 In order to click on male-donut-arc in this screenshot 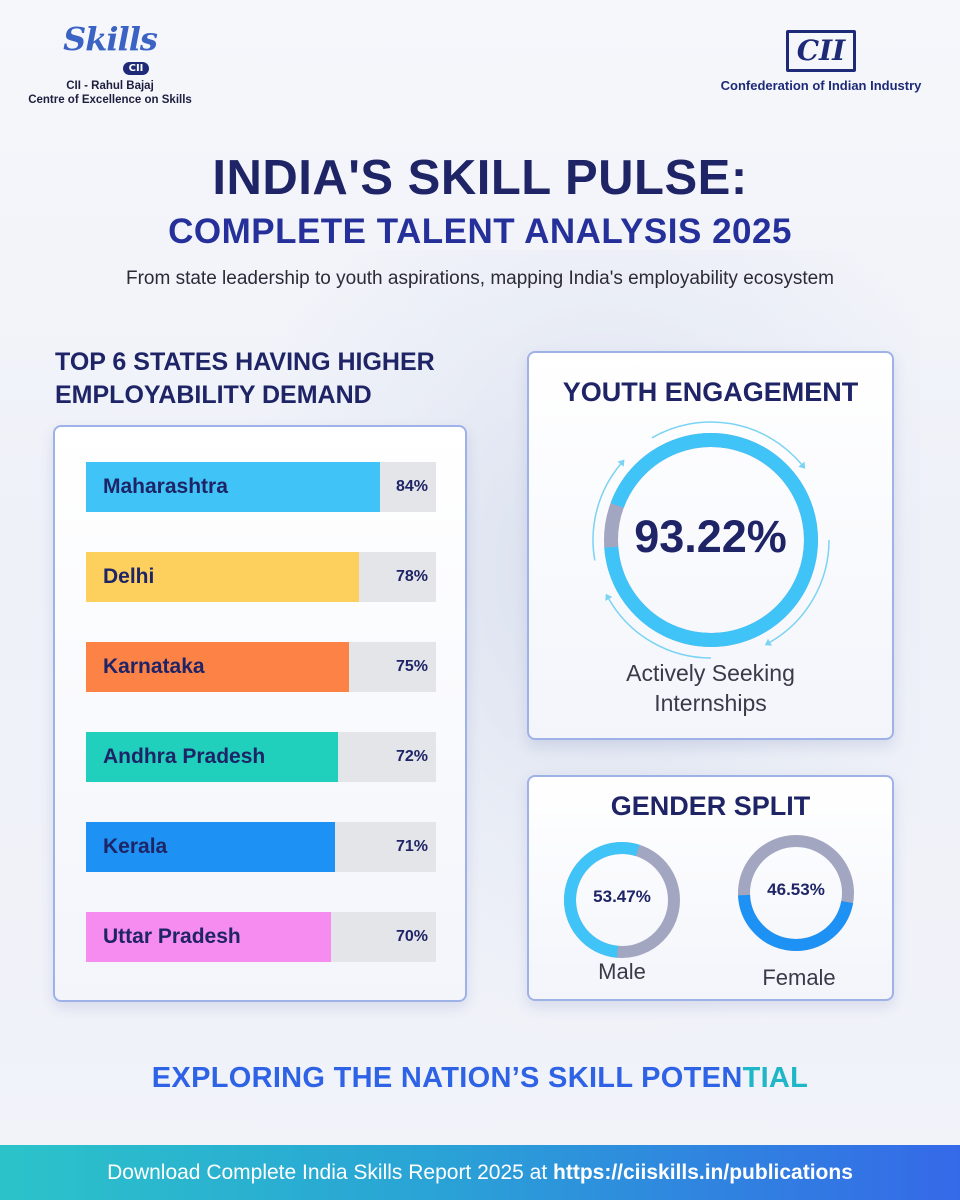, I will do `click(621, 900)`.